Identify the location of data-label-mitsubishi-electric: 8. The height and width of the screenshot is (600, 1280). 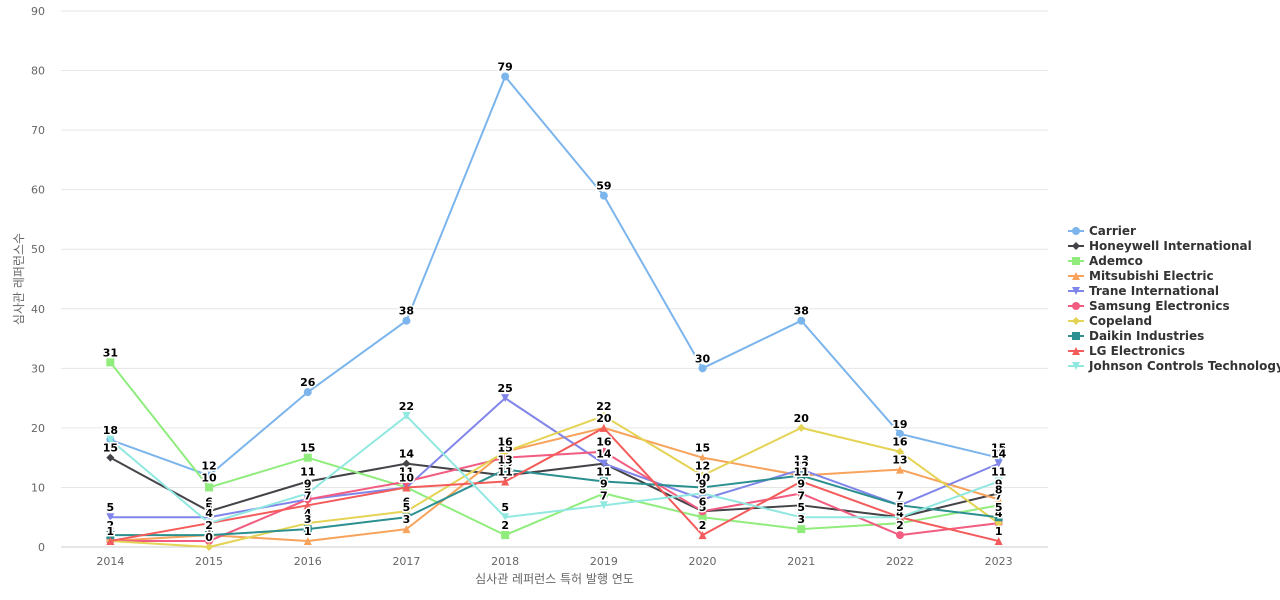
(999, 489).